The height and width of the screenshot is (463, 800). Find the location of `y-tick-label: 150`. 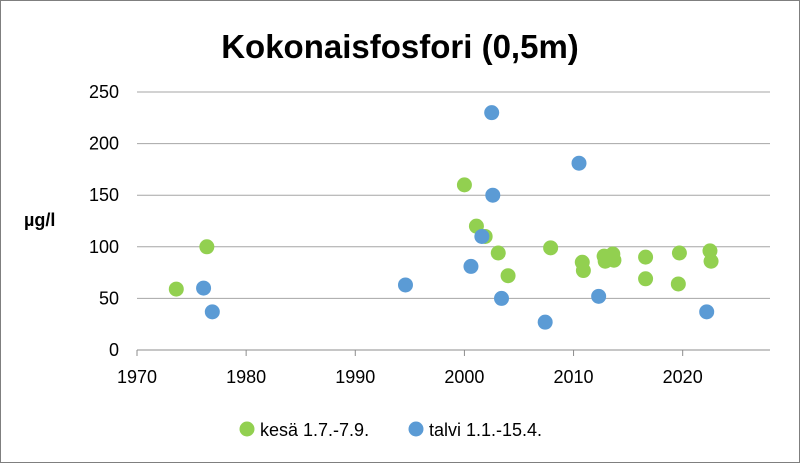

y-tick-label: 150 is located at coordinates (104, 195).